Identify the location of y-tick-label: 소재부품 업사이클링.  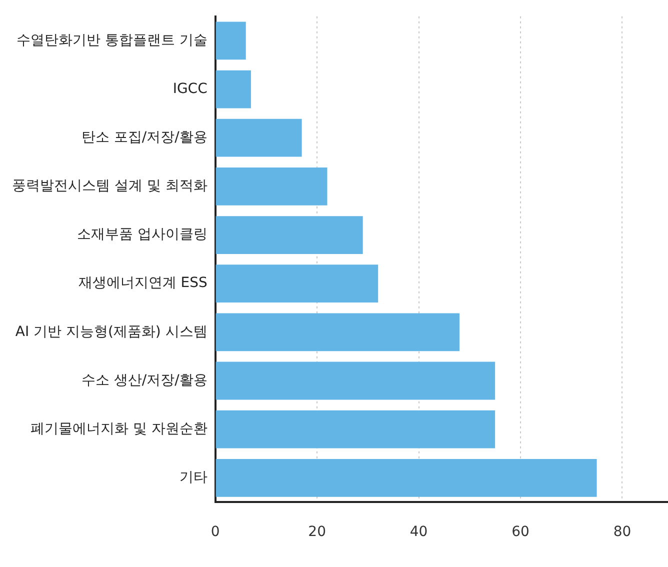
(142, 234).